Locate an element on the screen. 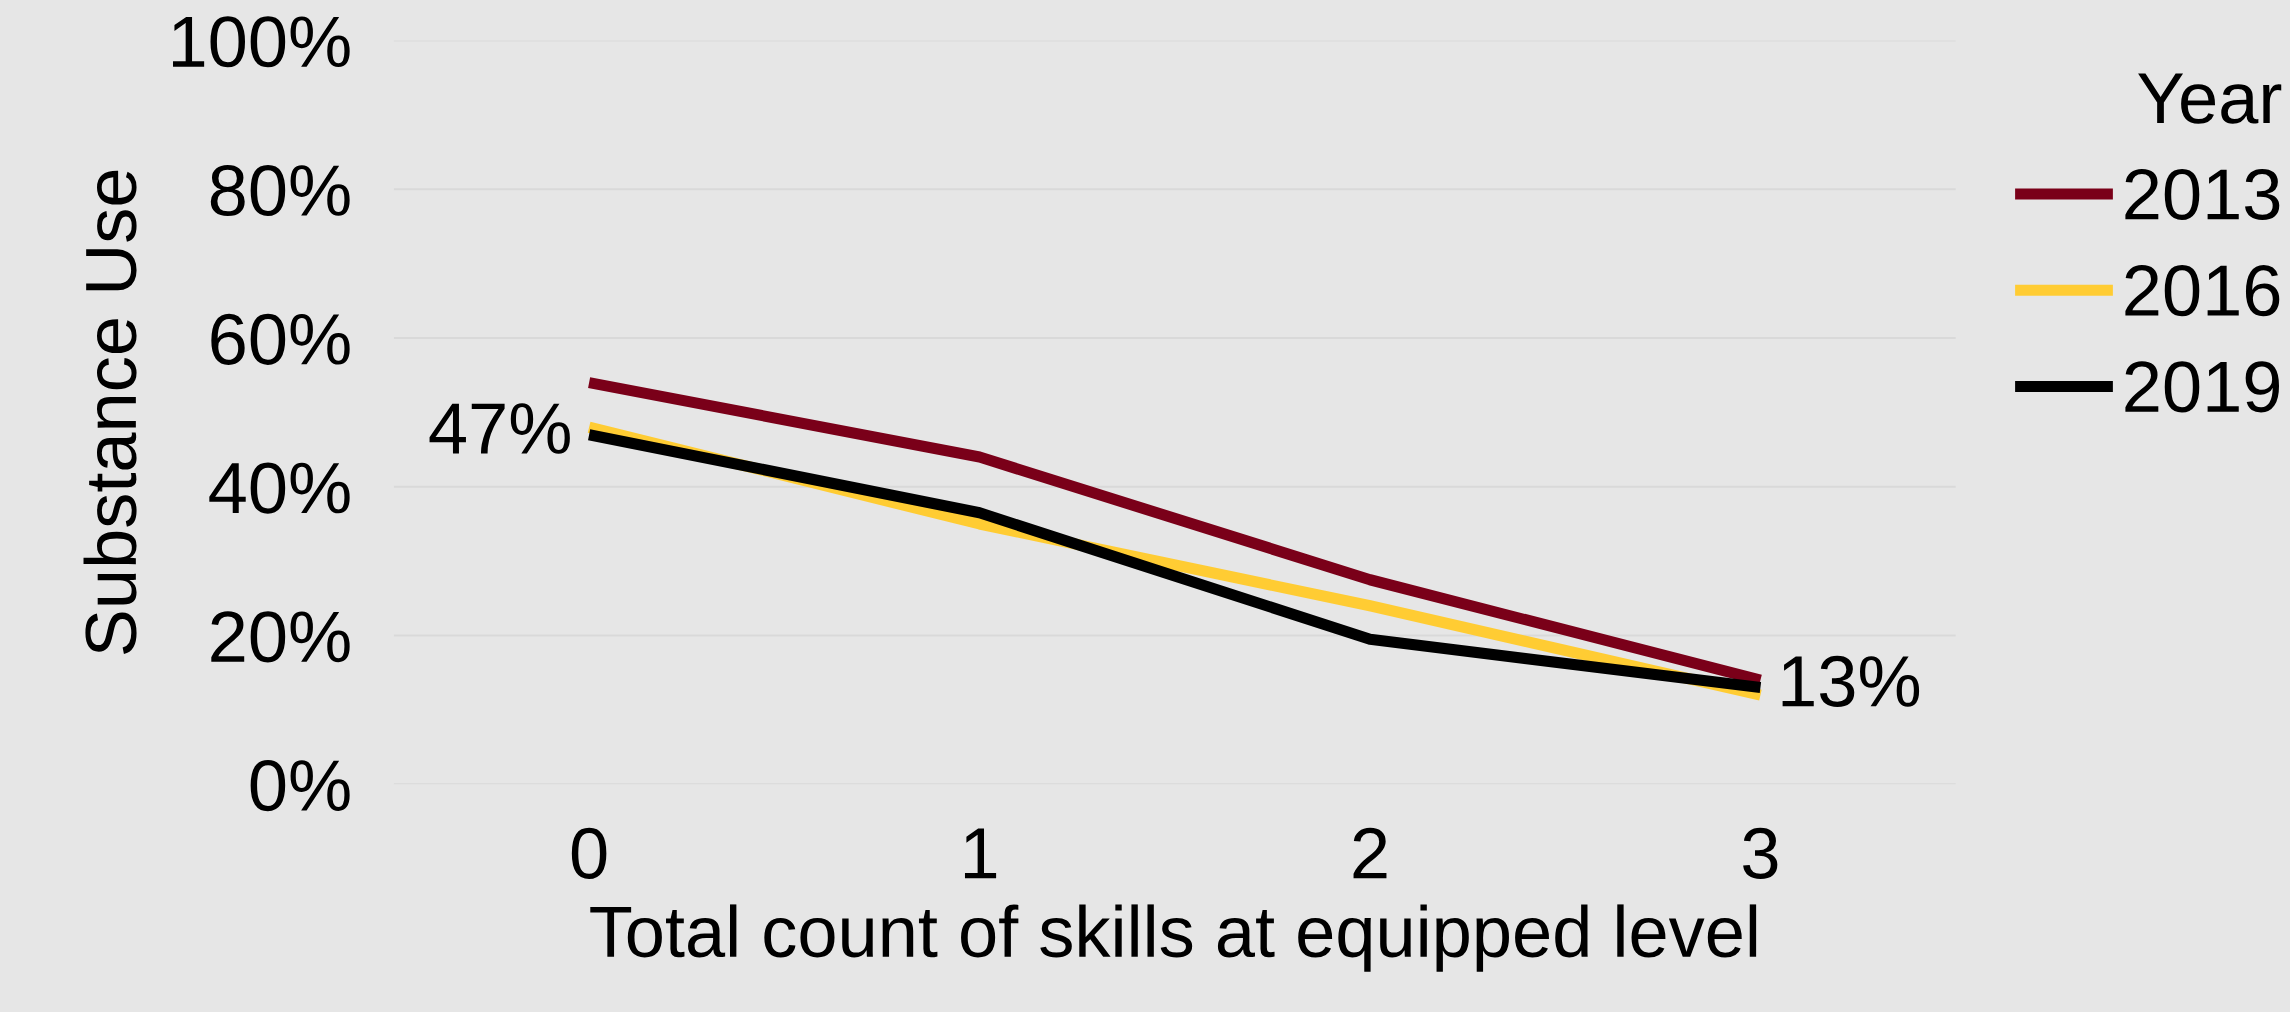 The width and height of the screenshot is (2290, 1012). x-axis-title: Total count of skills at equipped level is located at coordinates (1173, 938).